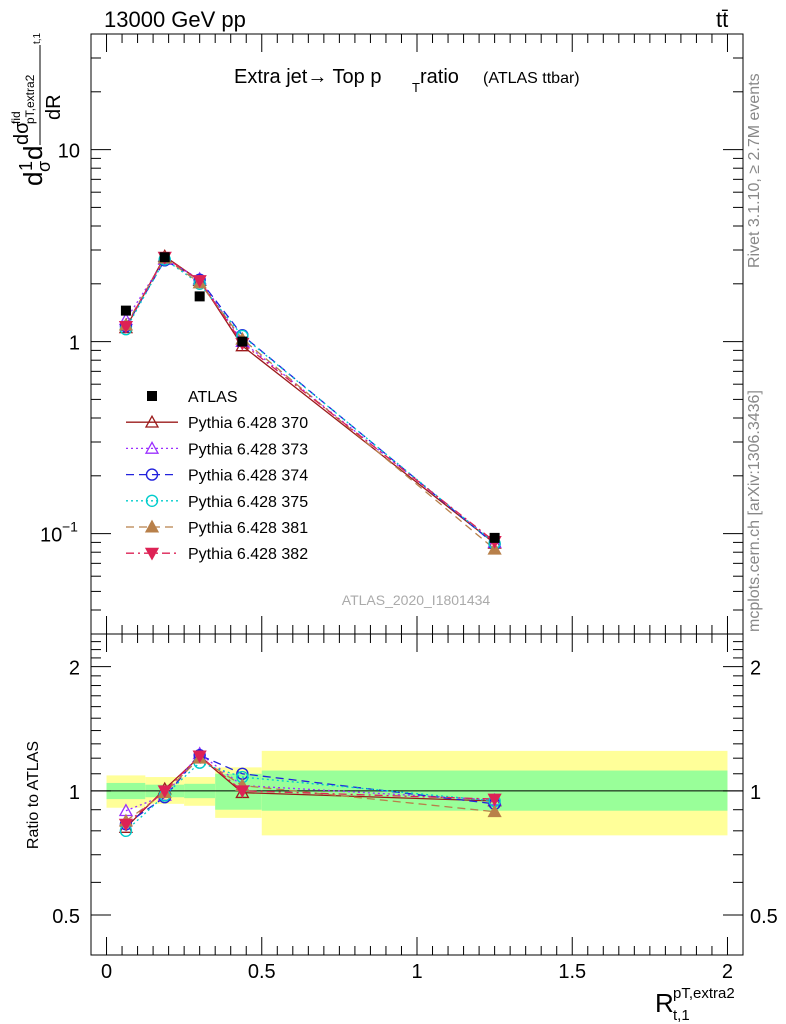  I want to click on y-axis-label-dsigma: dσ, so click(22, 133).